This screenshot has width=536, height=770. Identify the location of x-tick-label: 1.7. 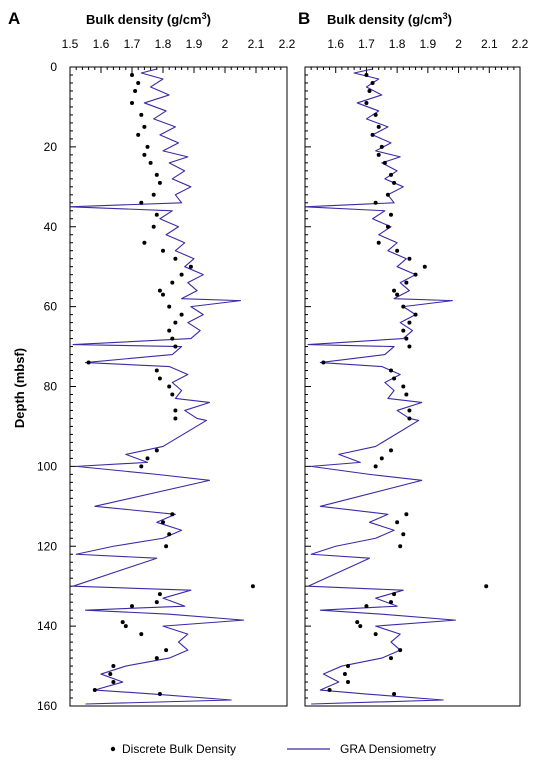
(366, 44).